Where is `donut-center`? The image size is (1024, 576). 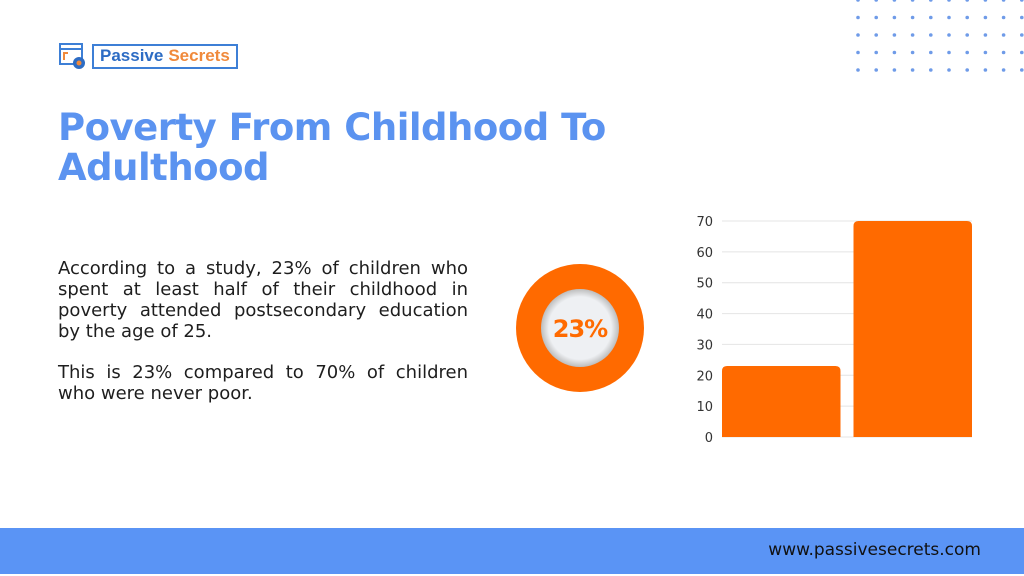 donut-center is located at coordinates (580, 328).